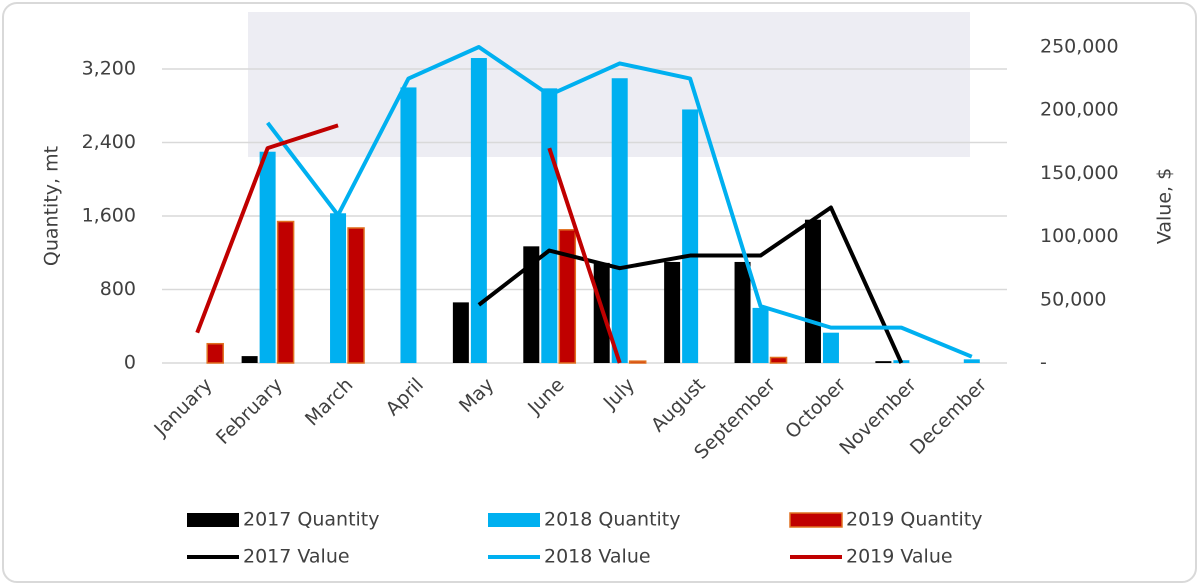 This screenshot has width=1201, height=587. I want to click on watermark, so click(609, 84).